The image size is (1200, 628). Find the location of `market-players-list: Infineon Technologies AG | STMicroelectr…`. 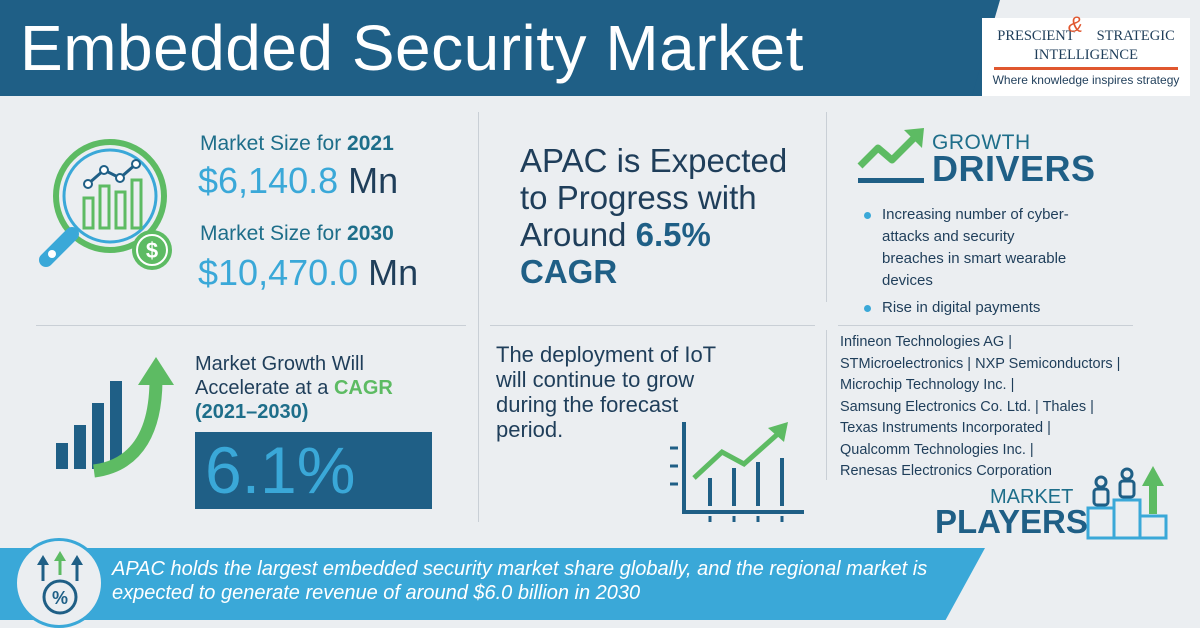

market-players-list: Infineon Technologies AG | STMicroelectr… is located at coordinates (1015, 407).